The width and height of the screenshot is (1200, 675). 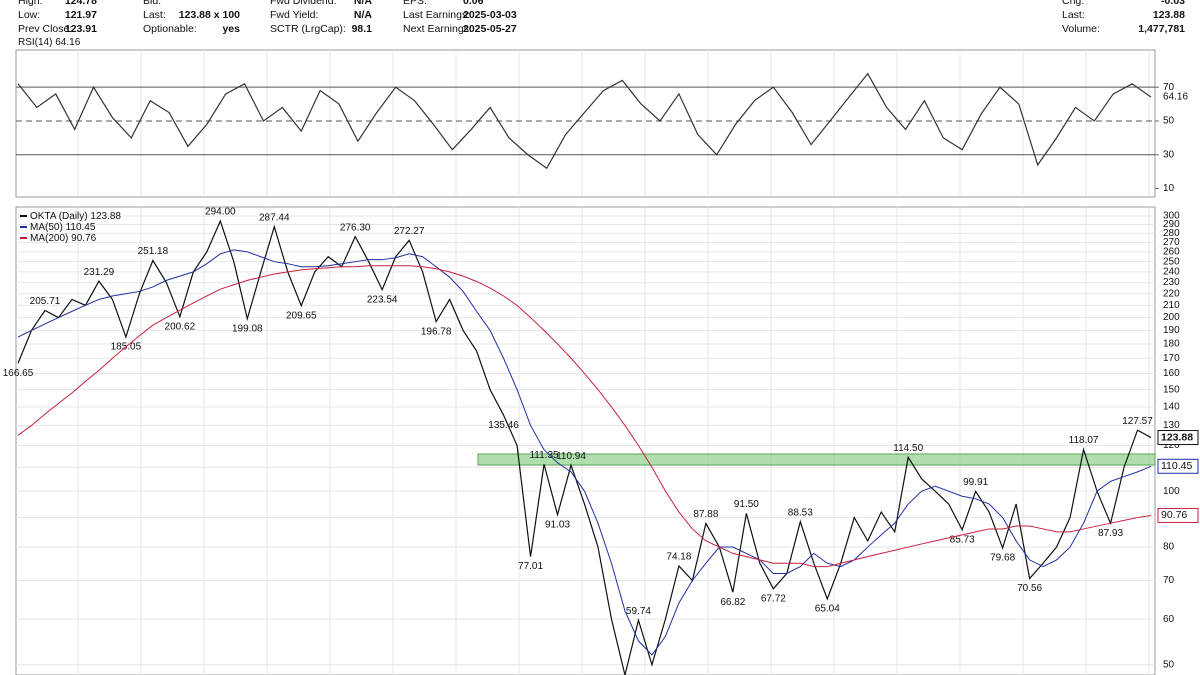 What do you see at coordinates (301, 315) in the screenshot?
I see `price-label: 209.65` at bounding box center [301, 315].